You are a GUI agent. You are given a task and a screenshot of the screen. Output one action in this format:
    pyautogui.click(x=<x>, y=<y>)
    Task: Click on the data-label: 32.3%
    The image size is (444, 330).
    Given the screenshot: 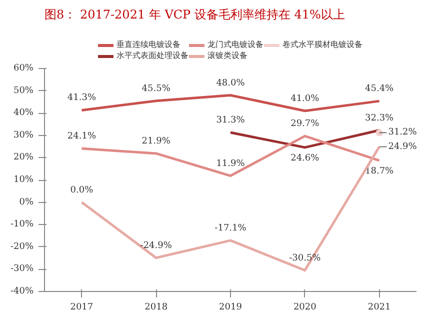 What is the action you would take?
    pyautogui.click(x=379, y=118)
    